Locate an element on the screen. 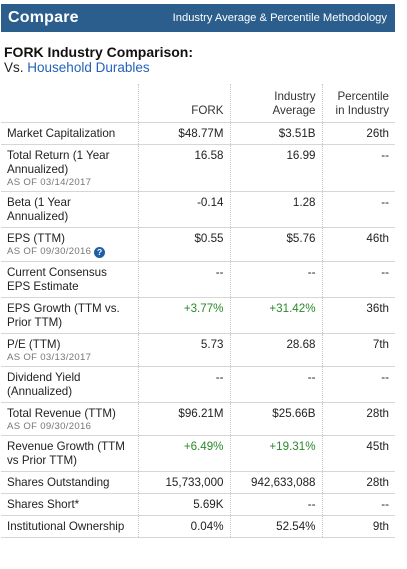 Image resolution: width=407 pixels, height=569 pixels. help-icon: ? is located at coordinates (100, 252).